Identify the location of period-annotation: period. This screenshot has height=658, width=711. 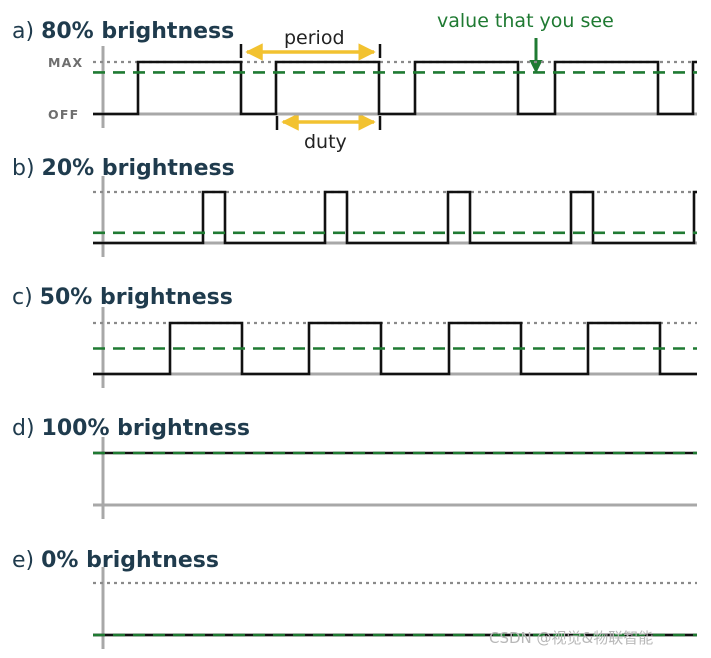
(310, 44).